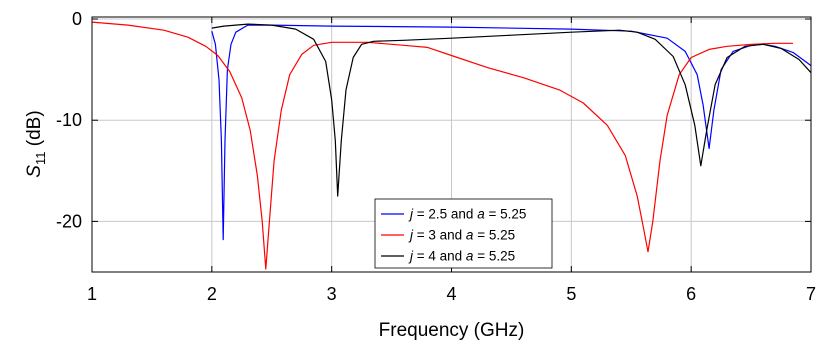 The width and height of the screenshot is (819, 351). Describe the element at coordinates (452, 330) in the screenshot. I see `x-axis-label: Frequency (GHz)` at that location.